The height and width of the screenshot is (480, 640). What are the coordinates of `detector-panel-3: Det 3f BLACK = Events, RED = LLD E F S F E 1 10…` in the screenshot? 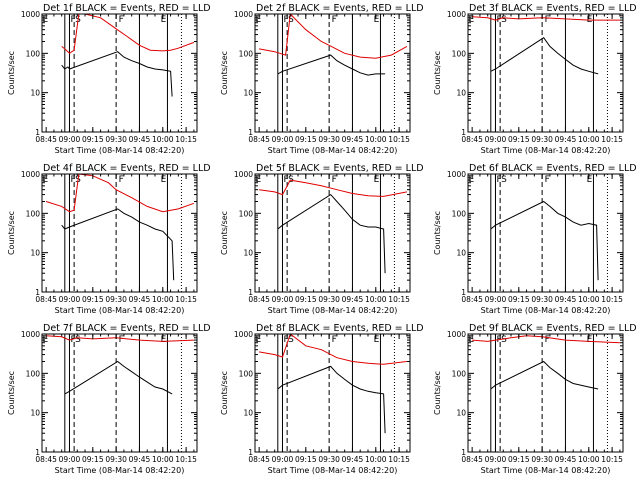 It's located at (532, 80).